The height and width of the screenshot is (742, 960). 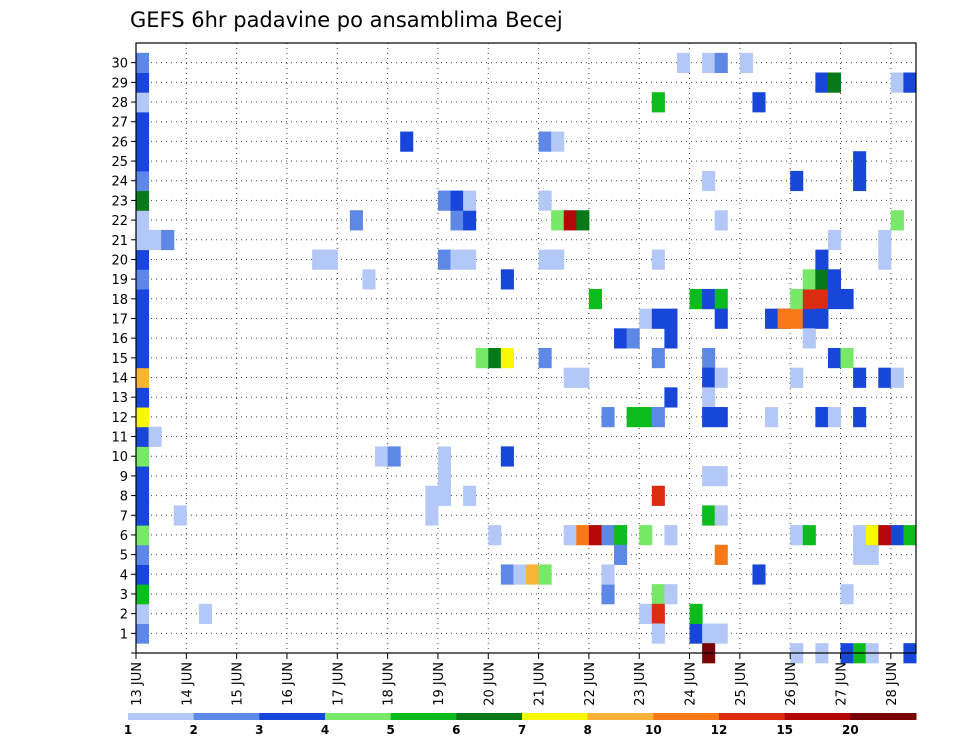 What do you see at coordinates (741, 684) in the screenshot?
I see `x-tick-label: 25 JUN` at bounding box center [741, 684].